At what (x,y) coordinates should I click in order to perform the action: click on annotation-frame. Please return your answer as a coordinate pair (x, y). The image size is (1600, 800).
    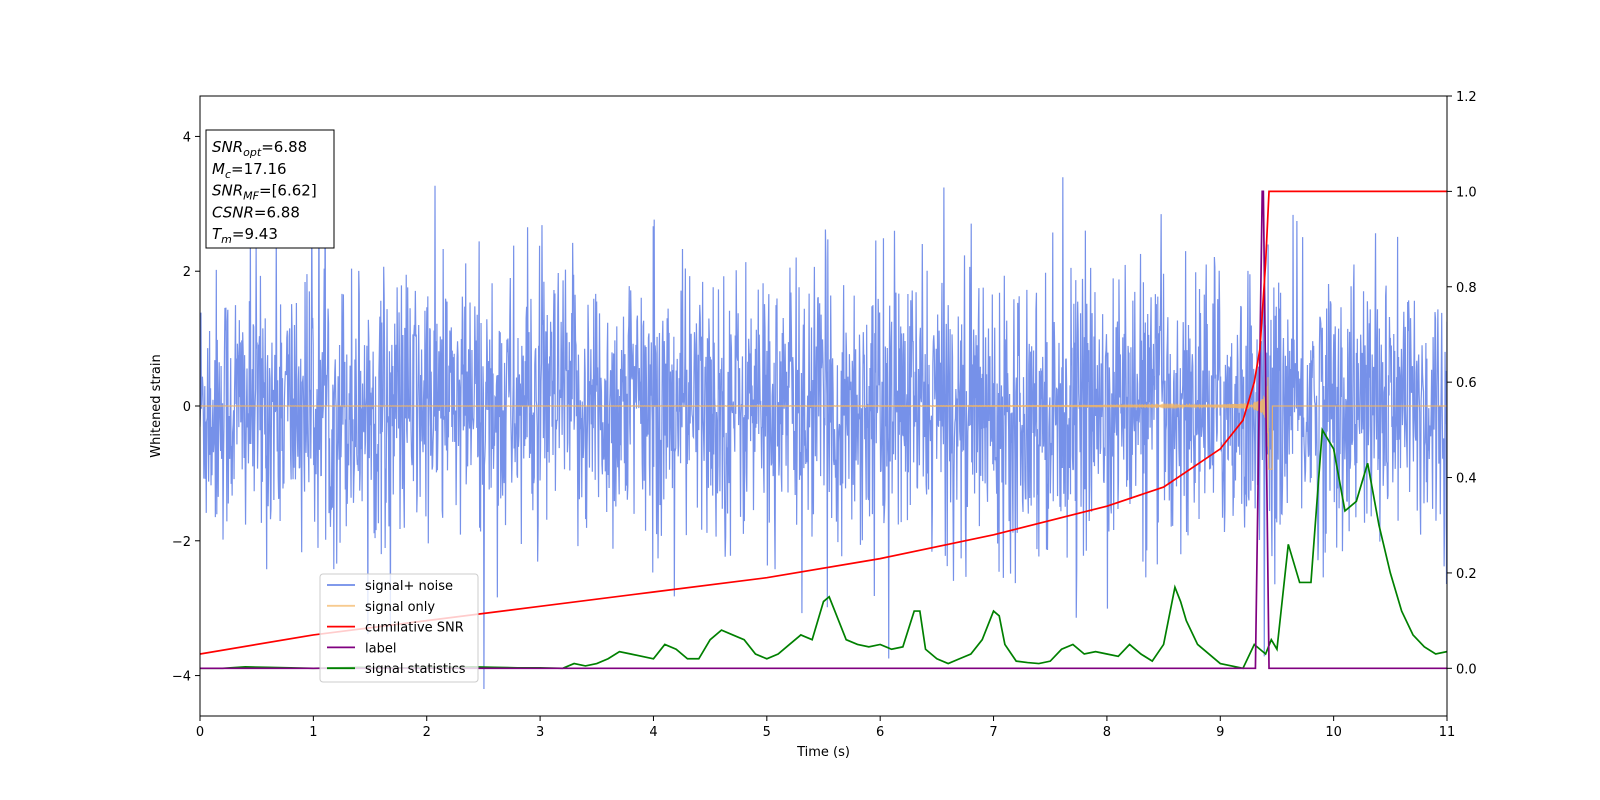
    Looking at the image, I should click on (270, 189).